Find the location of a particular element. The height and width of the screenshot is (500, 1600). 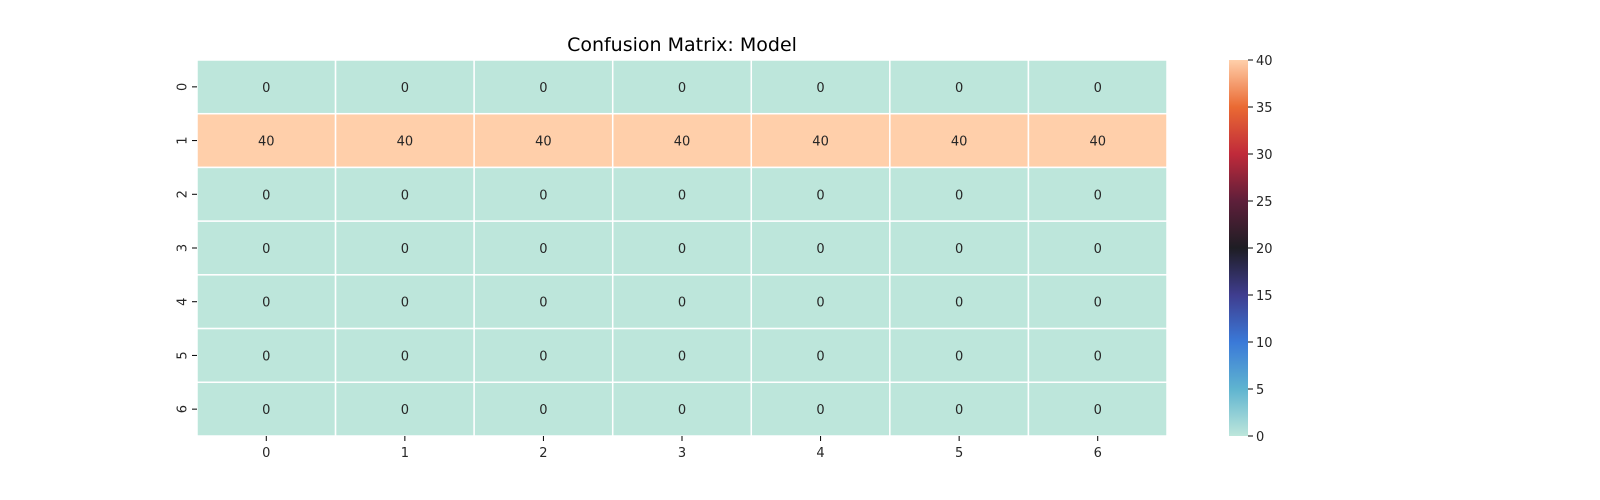

x-axis-ticks: 0 1 2 3 4 5 6 is located at coordinates (682, 448).